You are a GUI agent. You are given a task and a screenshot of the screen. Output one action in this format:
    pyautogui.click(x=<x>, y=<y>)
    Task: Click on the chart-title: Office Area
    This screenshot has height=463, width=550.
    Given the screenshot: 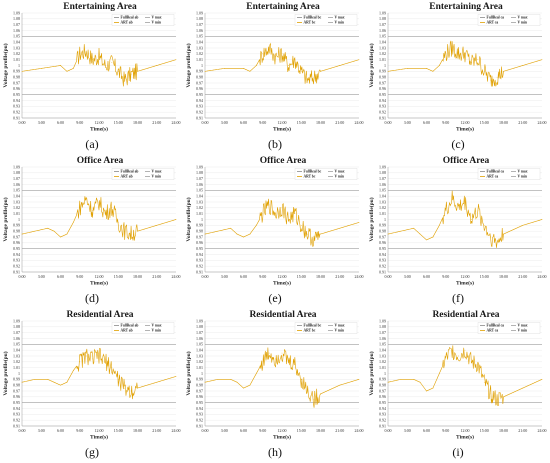 What is the action you would take?
    pyautogui.click(x=100, y=161)
    